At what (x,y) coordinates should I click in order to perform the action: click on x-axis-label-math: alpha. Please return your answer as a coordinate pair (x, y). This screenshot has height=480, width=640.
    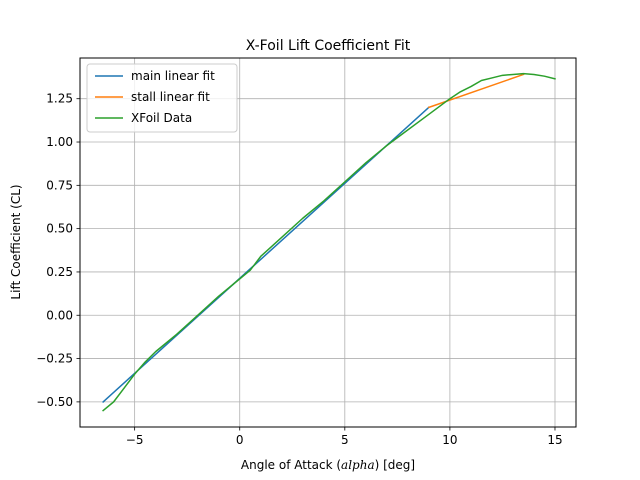
    Looking at the image, I should click on (358, 465).